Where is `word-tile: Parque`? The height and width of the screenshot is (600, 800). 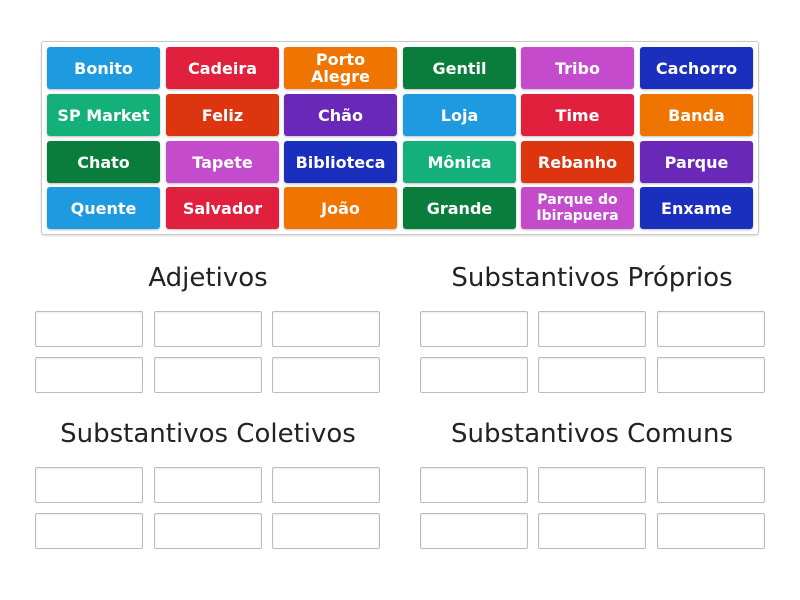 word-tile: Parque is located at coordinates (696, 162).